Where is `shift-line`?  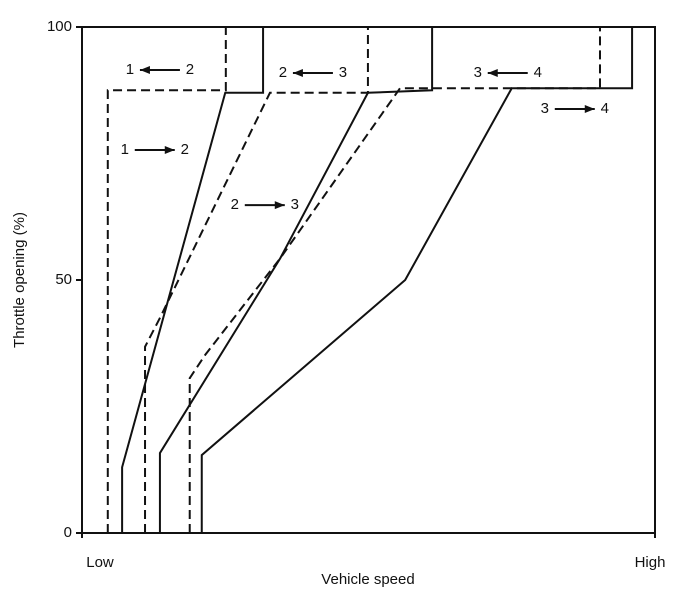 shift-line is located at coordinates (166, 280).